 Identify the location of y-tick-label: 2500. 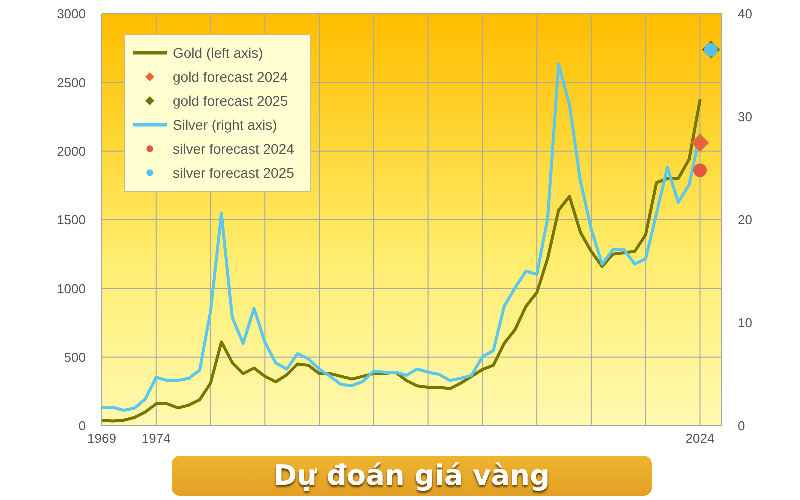
(71, 82).